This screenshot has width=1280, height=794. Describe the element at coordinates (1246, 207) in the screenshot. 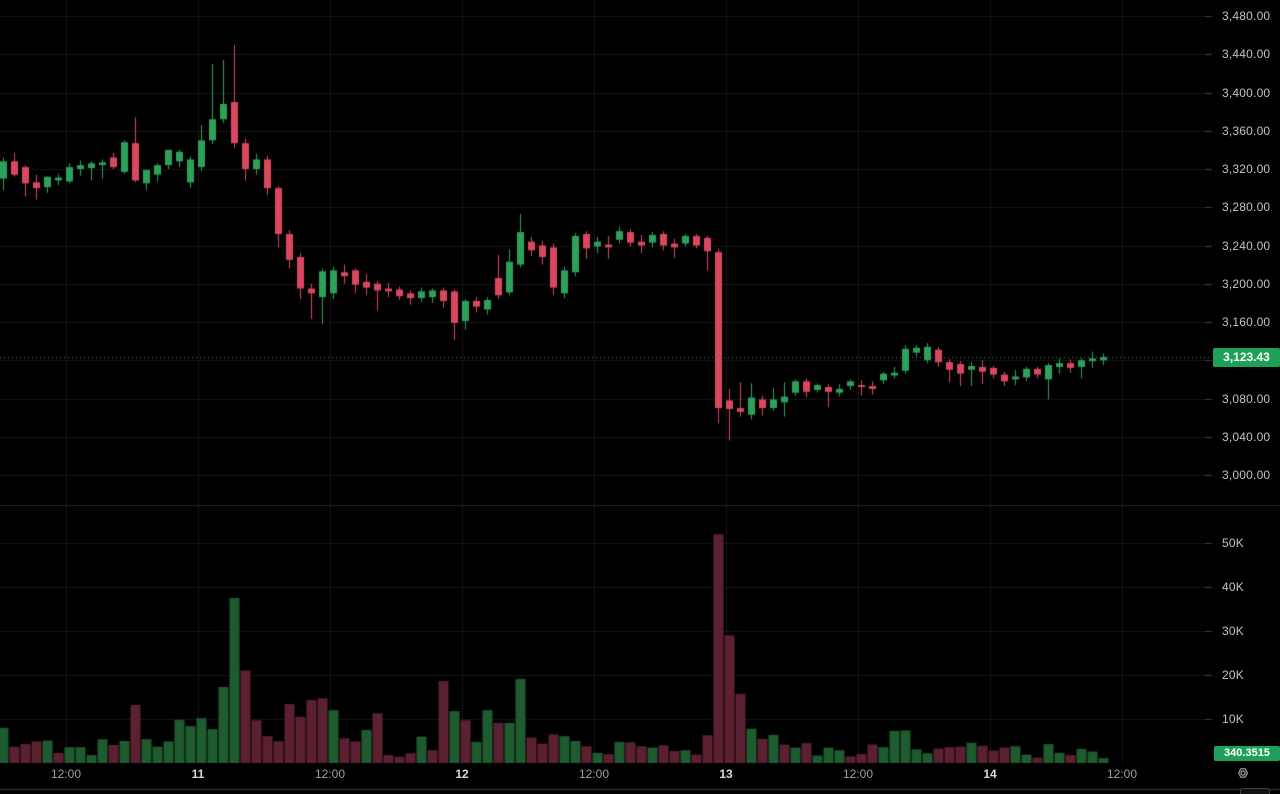

I see `price-axis-label: 3,280.00` at that location.